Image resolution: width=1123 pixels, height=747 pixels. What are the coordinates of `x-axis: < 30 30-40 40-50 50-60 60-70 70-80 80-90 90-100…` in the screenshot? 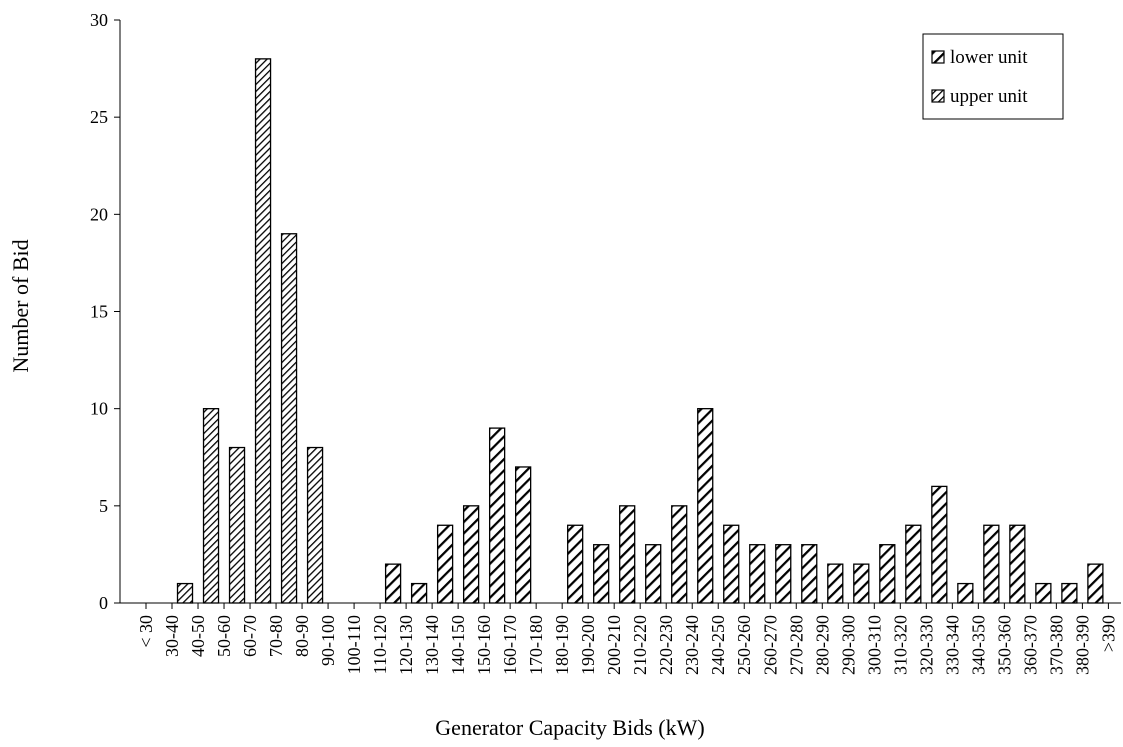 It's located at (620, 638).